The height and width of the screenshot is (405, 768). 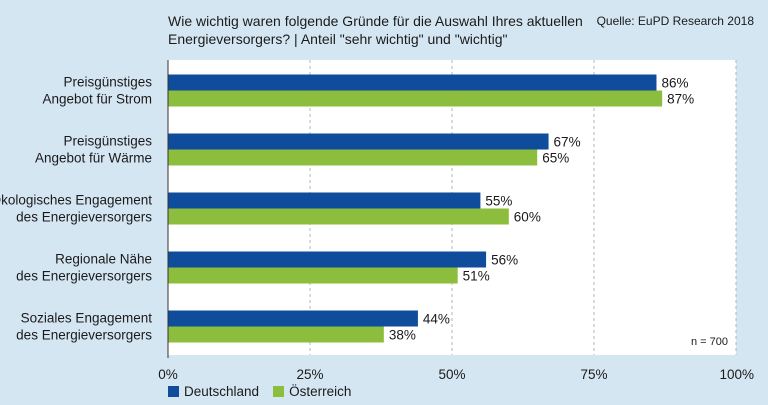 I want to click on legend-swatch-deutschland, so click(x=173, y=391).